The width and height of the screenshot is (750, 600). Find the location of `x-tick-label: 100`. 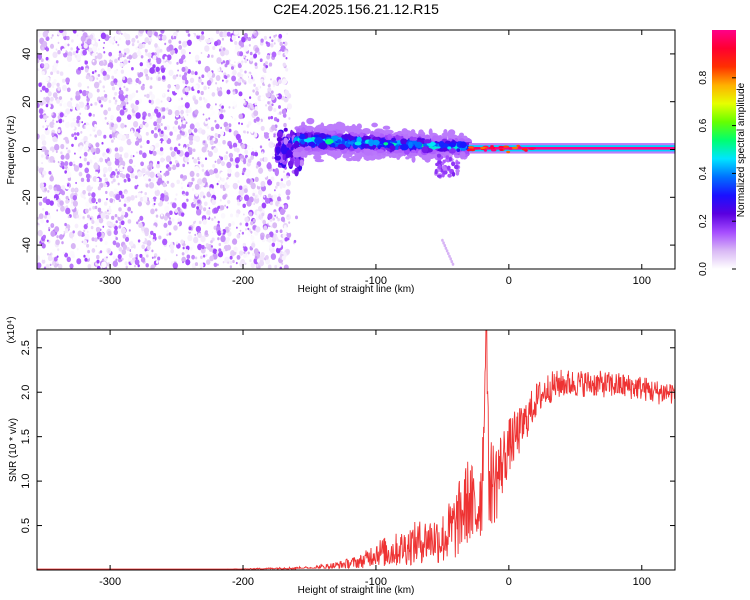

x-tick-label: 100 is located at coordinates (642, 281).